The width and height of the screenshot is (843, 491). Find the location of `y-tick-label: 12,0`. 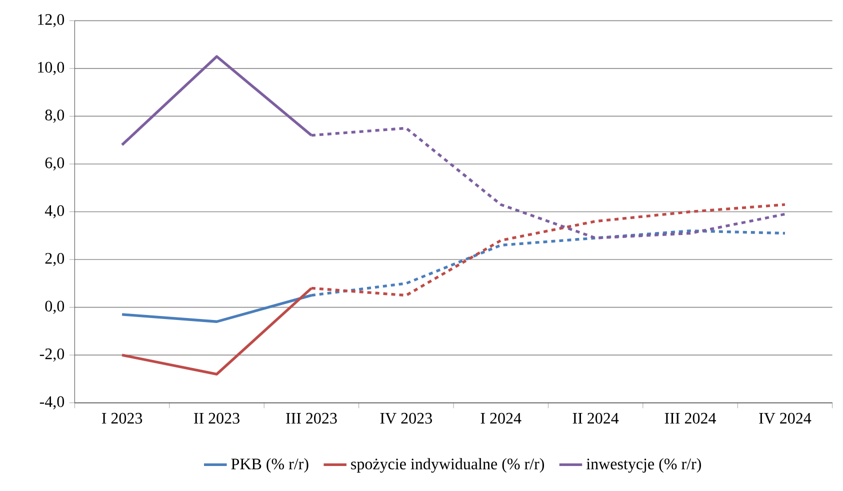

y-tick-label: 12,0 is located at coordinates (51, 21).